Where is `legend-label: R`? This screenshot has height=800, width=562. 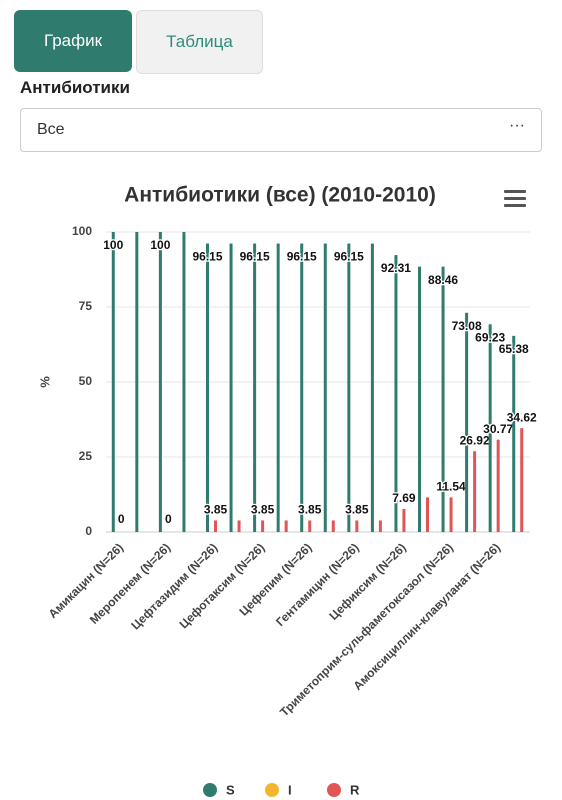
legend-label: R is located at coordinates (355, 789).